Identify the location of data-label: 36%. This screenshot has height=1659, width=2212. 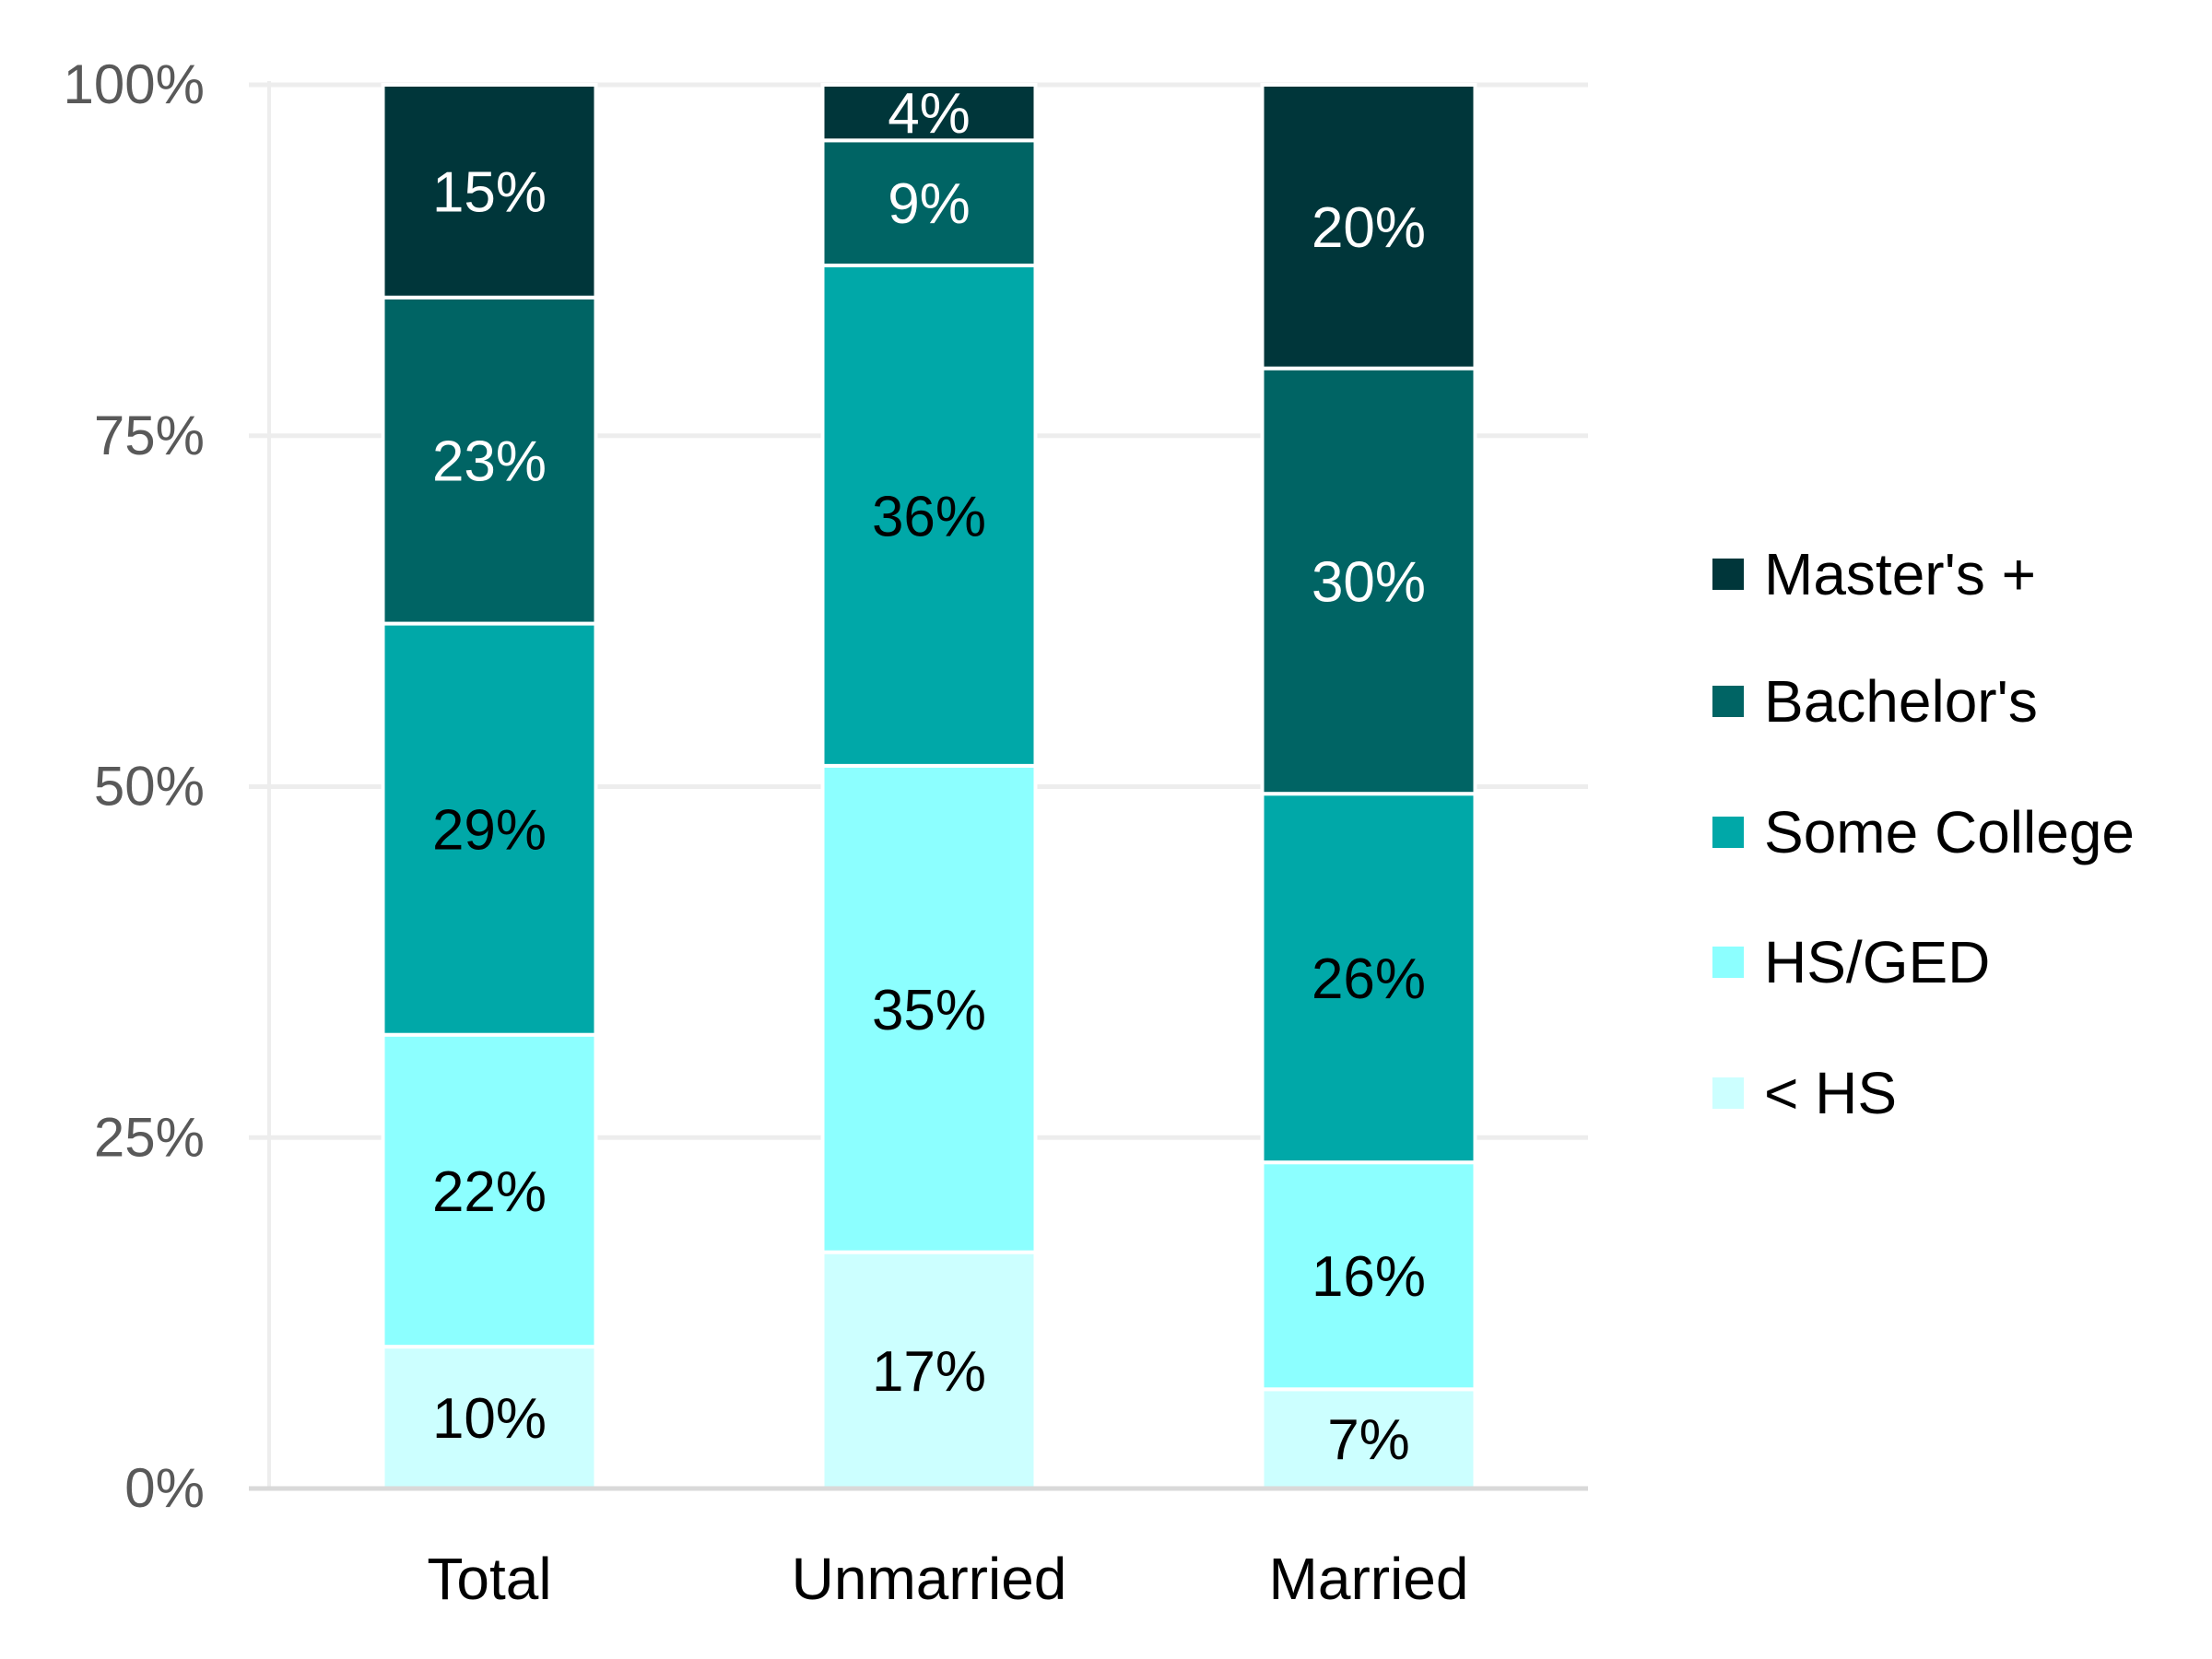
(929, 516).